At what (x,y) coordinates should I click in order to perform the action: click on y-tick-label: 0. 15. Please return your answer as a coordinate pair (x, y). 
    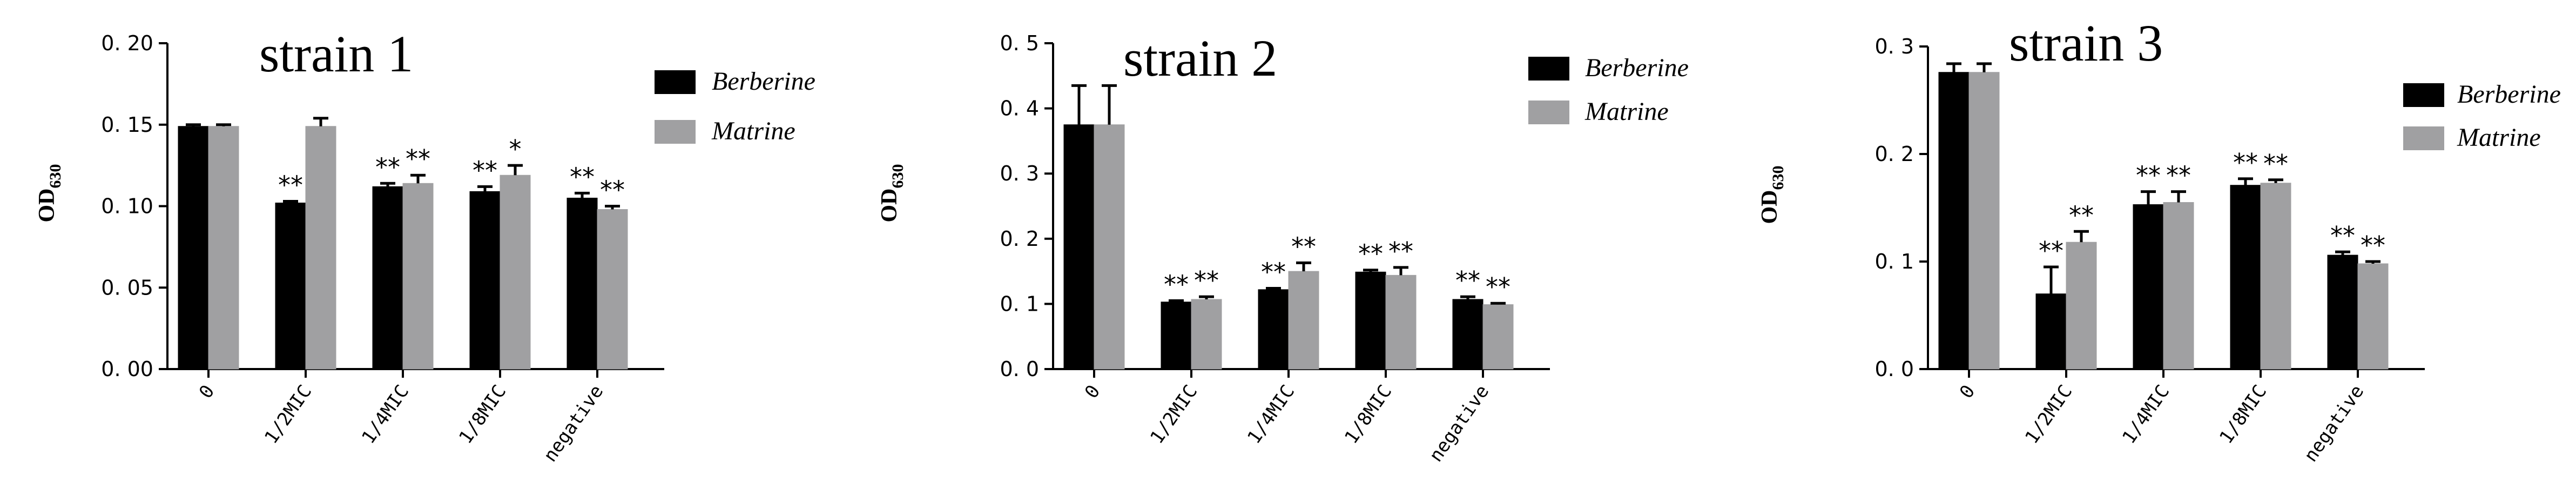
    Looking at the image, I should click on (127, 125).